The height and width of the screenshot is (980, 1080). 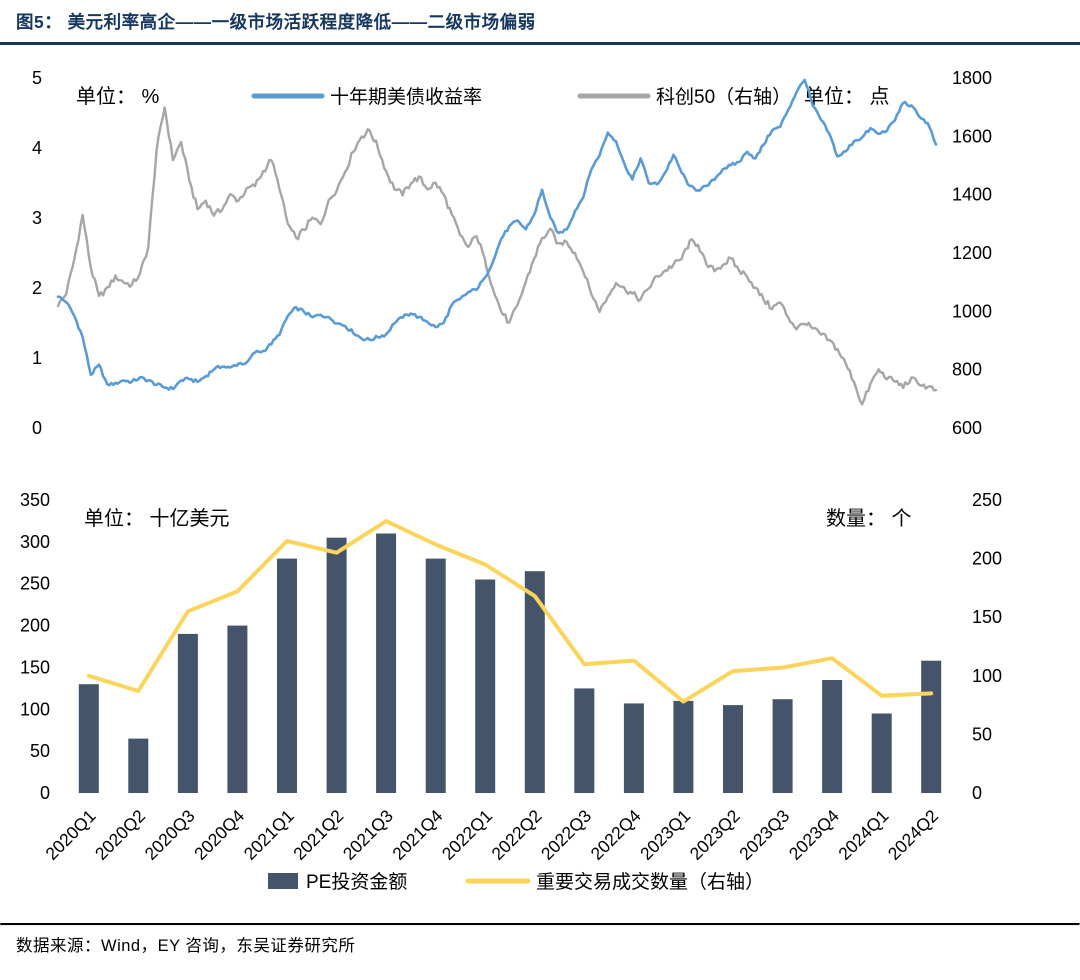 What do you see at coordinates (987, 646) in the screenshot?
I see `right-axis-ticks: 0 50 100 150 200 250` at bounding box center [987, 646].